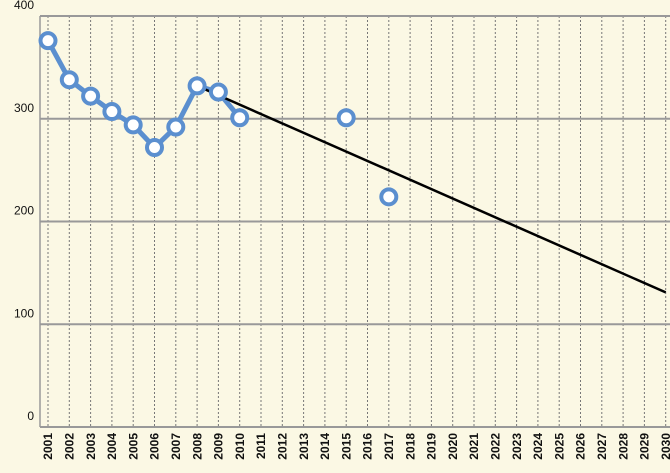 The height and width of the screenshot is (473, 670). Describe the element at coordinates (155, 446) in the screenshot. I see `x-tick-label: 2006` at that location.